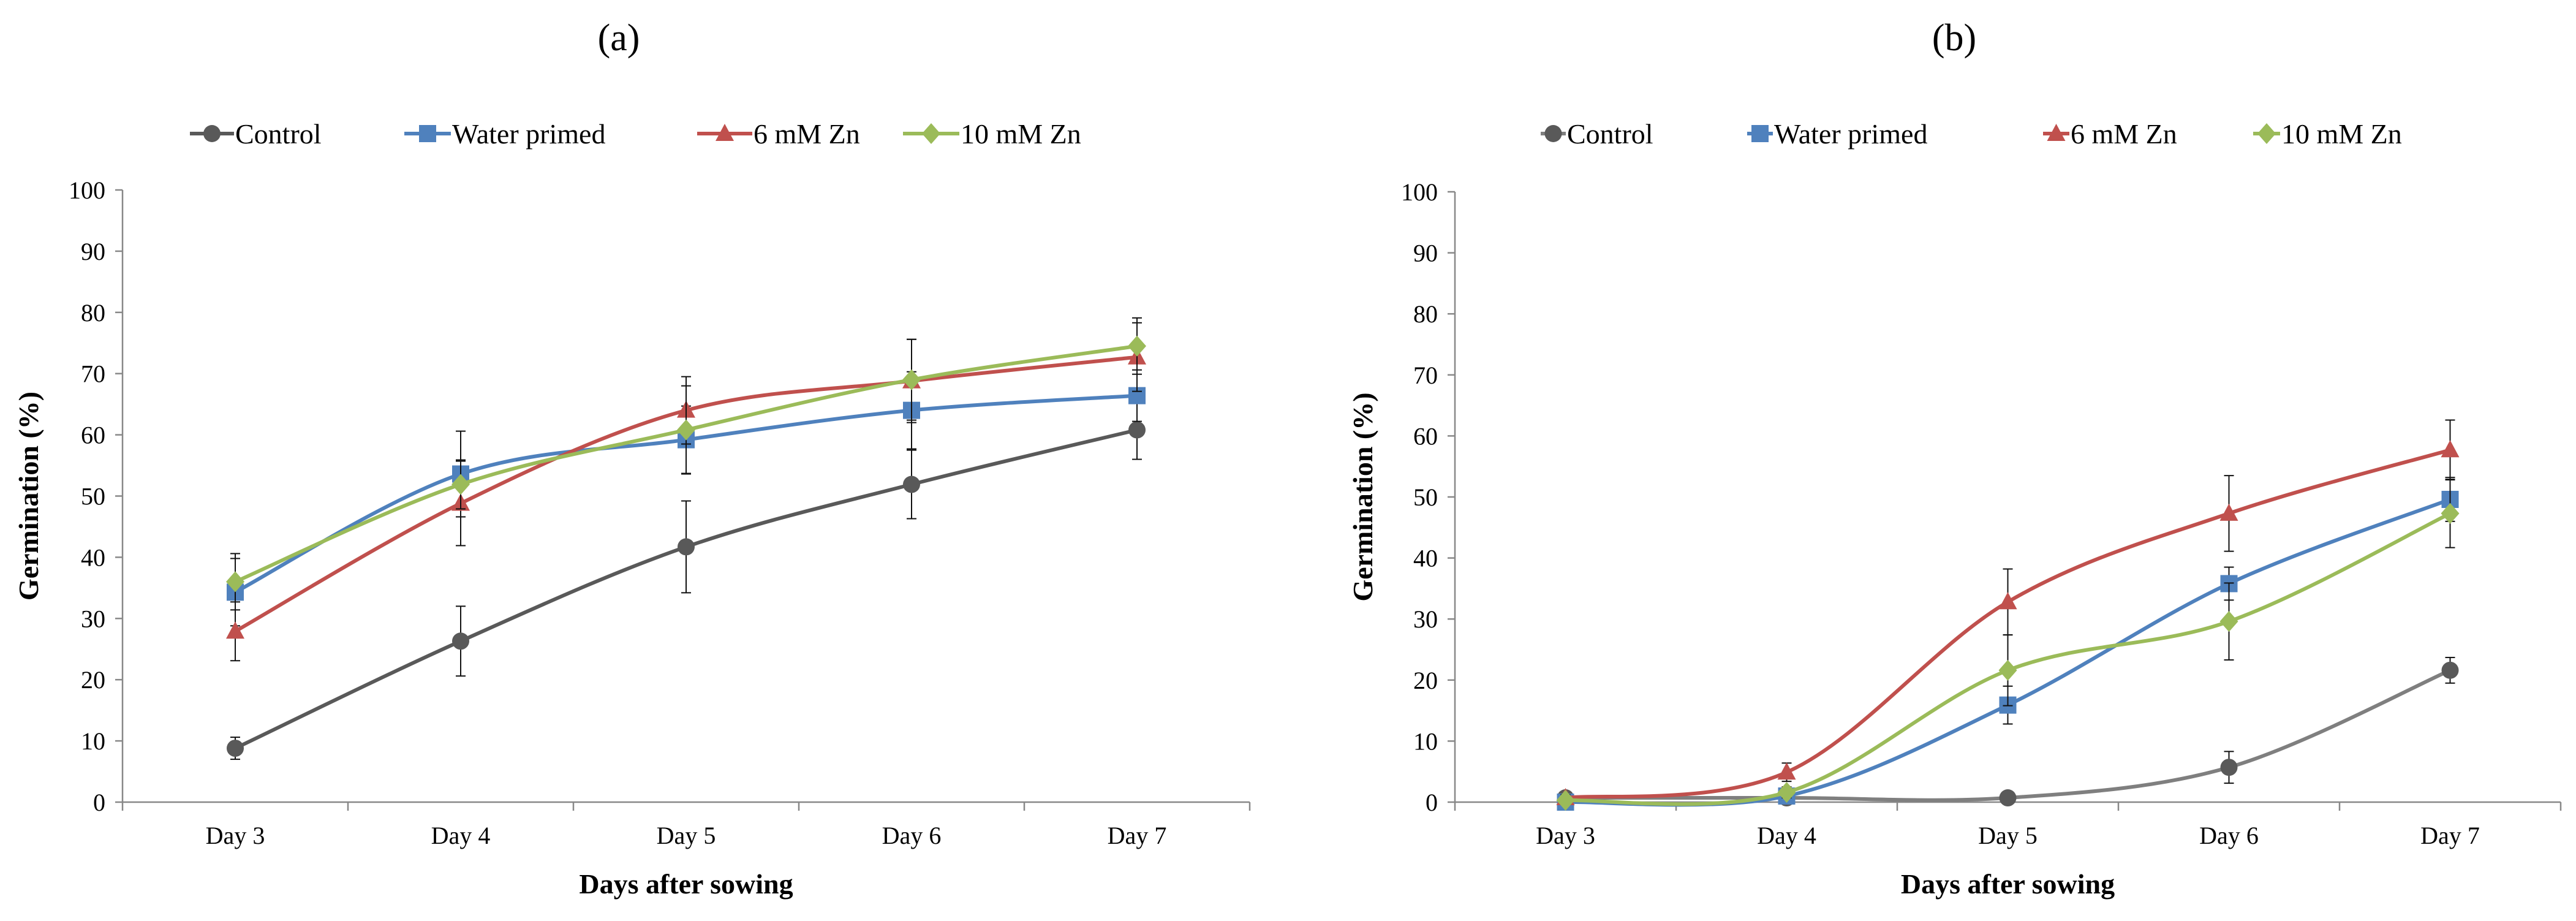  I want to click on series-control, so click(686, 580).